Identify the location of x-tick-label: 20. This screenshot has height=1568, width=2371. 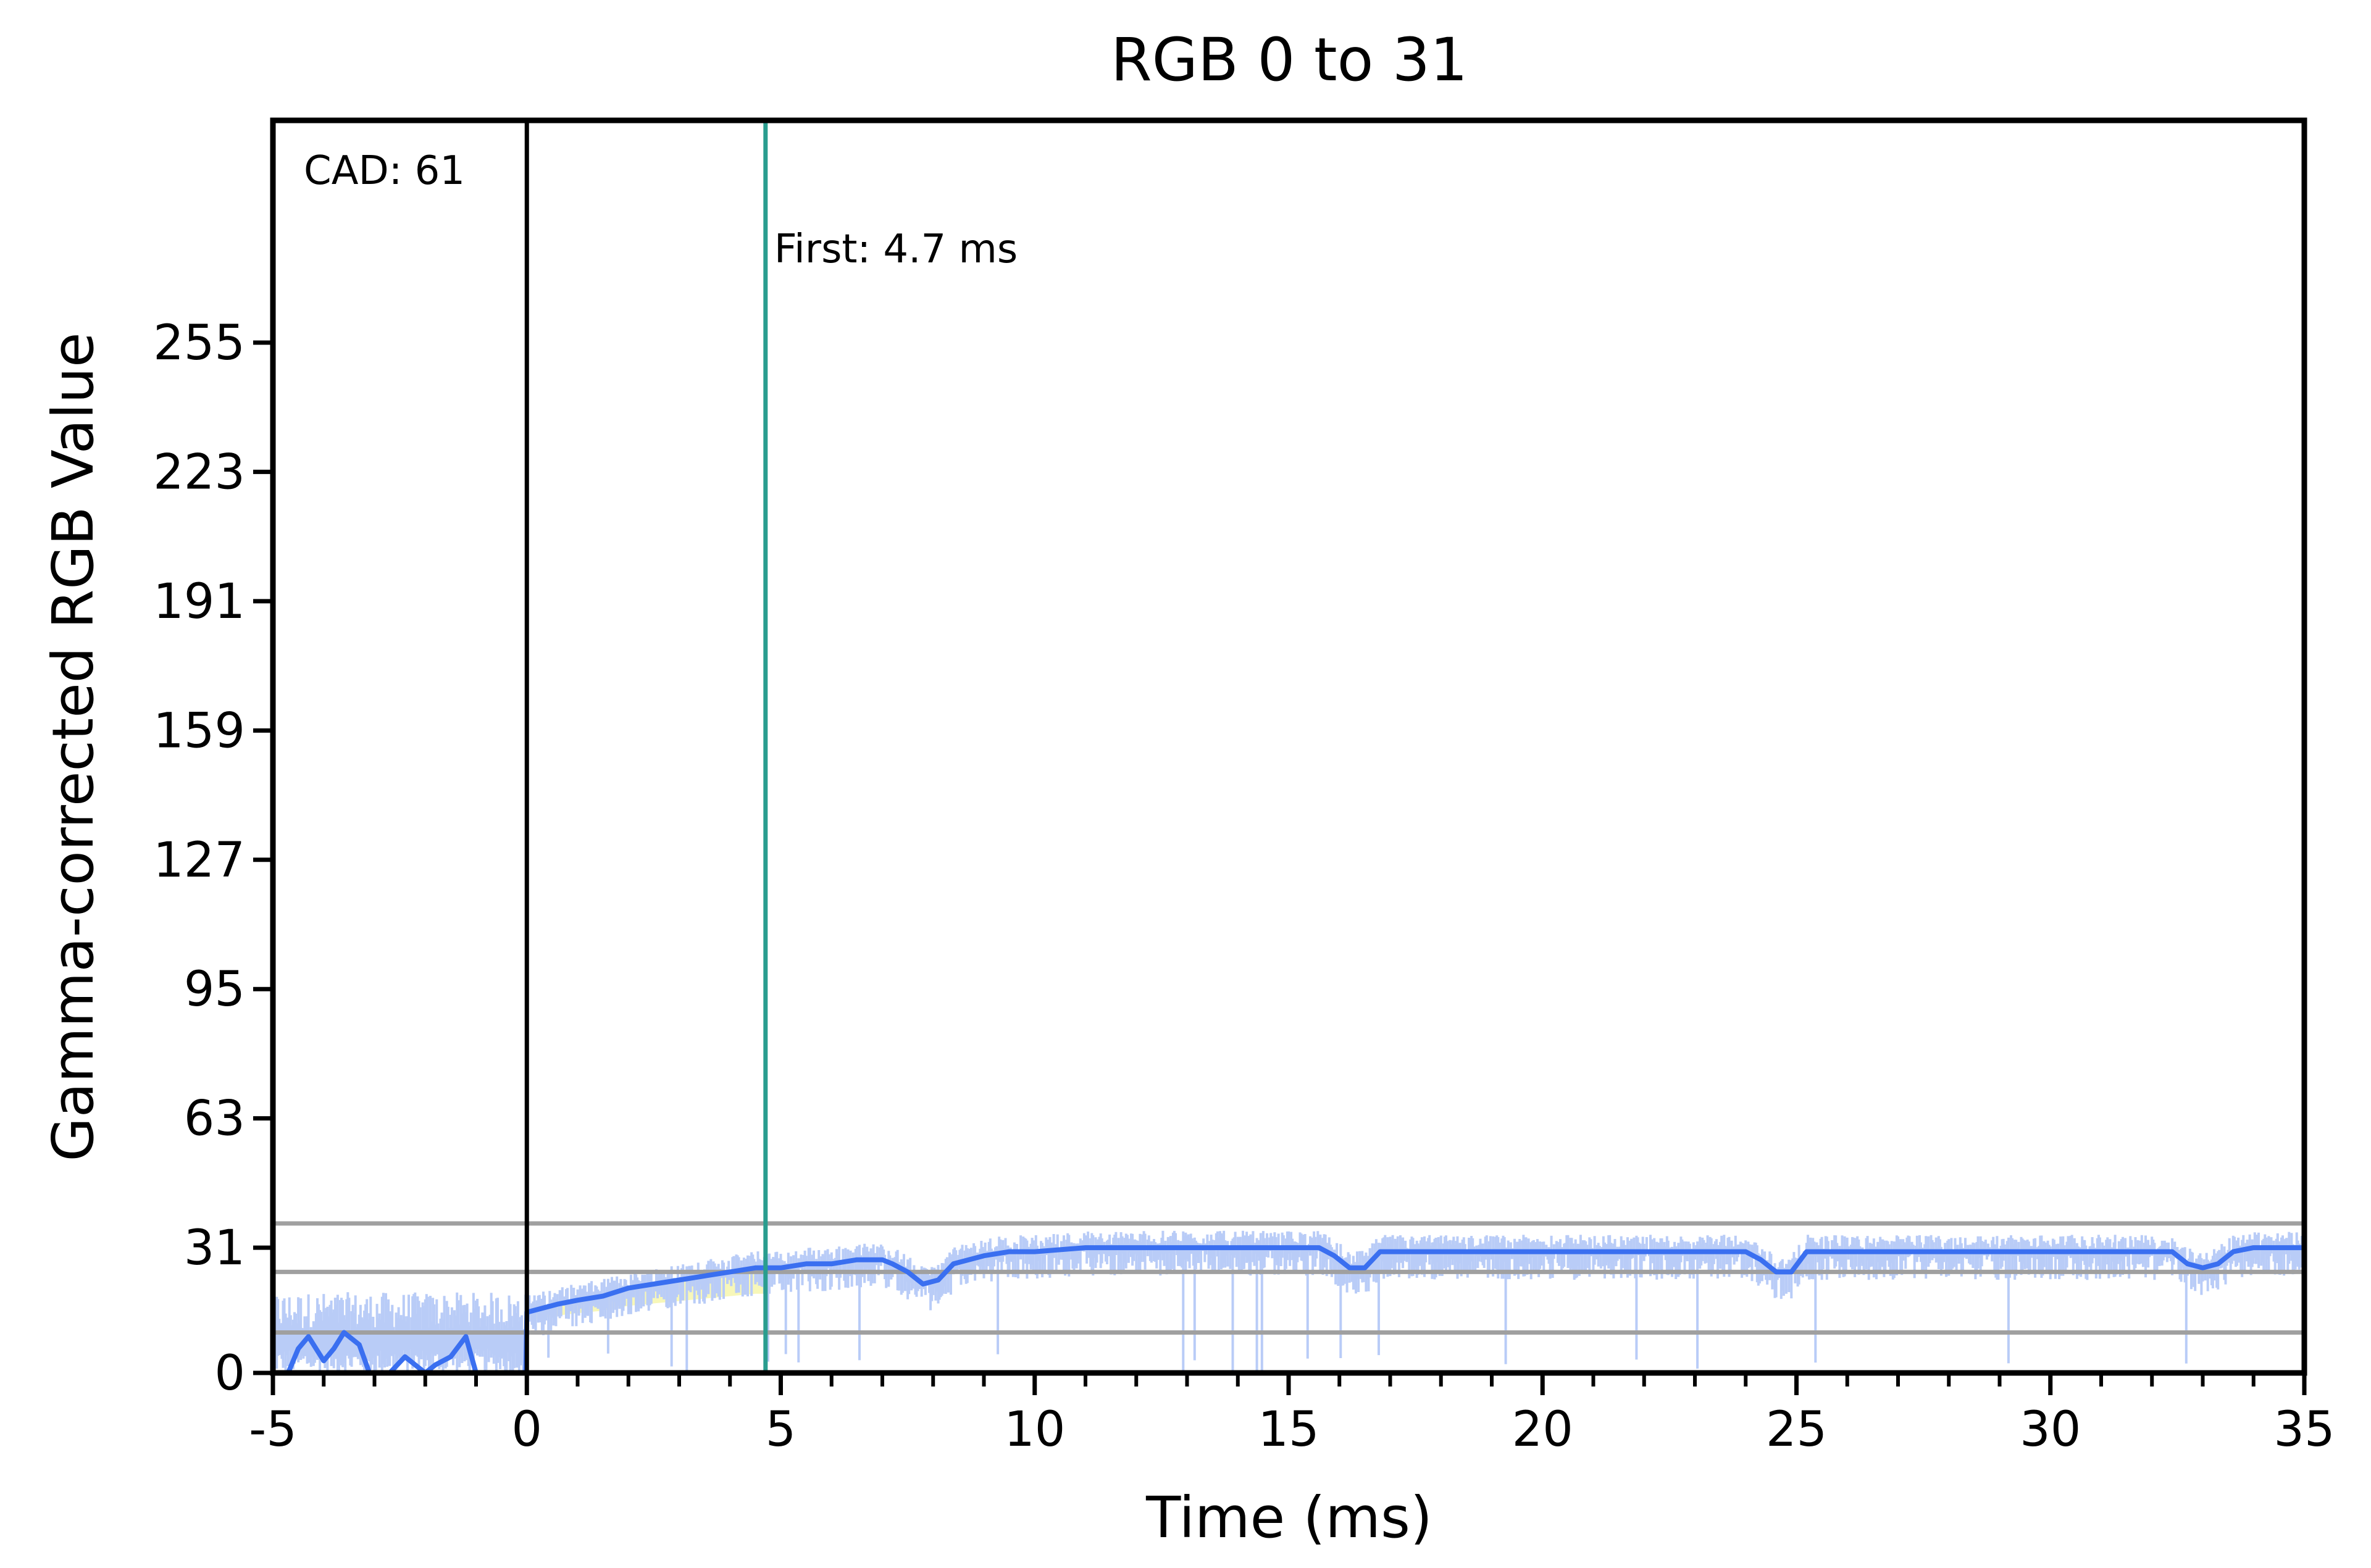
(1542, 1429).